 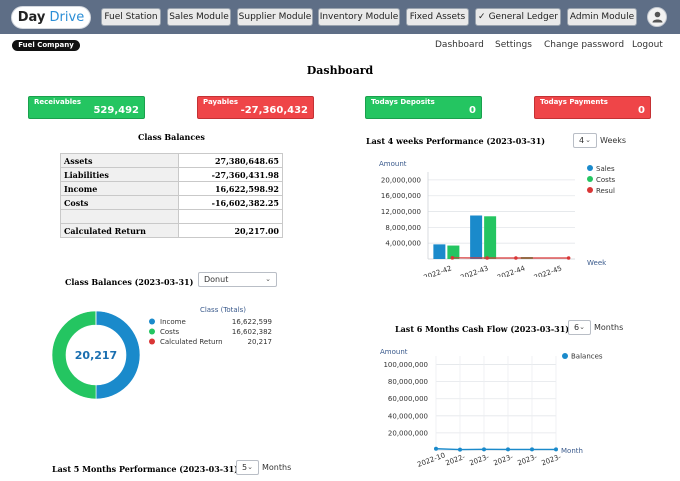 What do you see at coordinates (495, 449) in the screenshot?
I see `balances-line` at bounding box center [495, 449].